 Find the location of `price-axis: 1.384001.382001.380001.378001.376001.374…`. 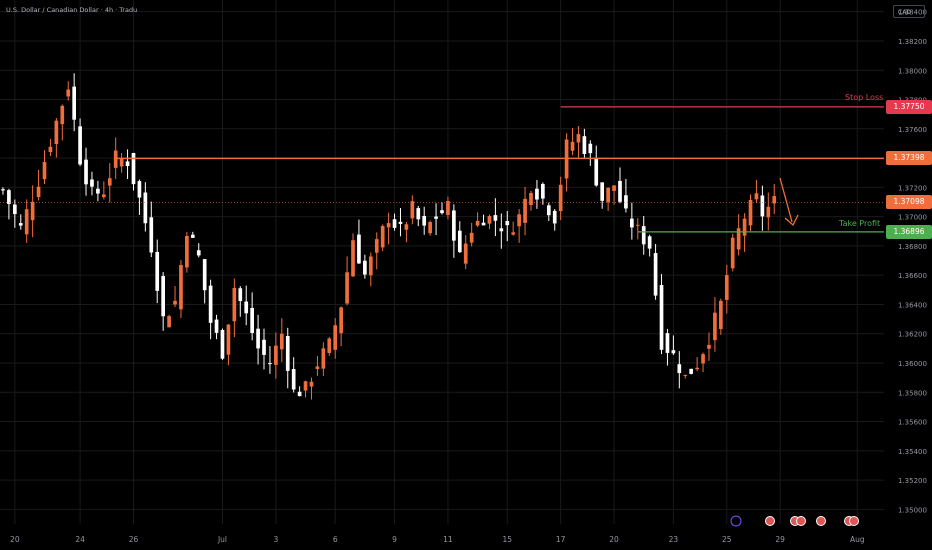

price-axis: 1.384001.382001.380001.378001.376001.374… is located at coordinates (912, 262).